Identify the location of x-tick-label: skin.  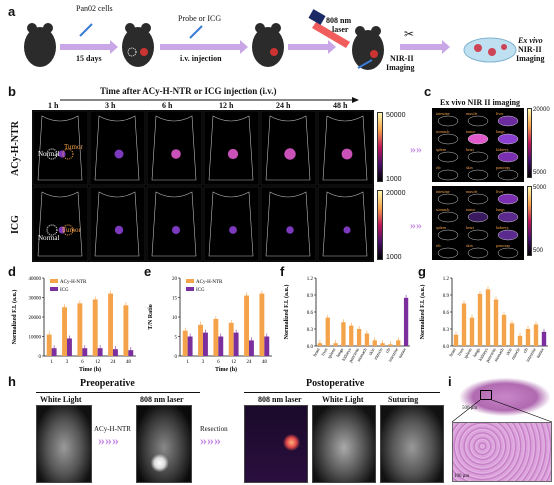
(509, 351).